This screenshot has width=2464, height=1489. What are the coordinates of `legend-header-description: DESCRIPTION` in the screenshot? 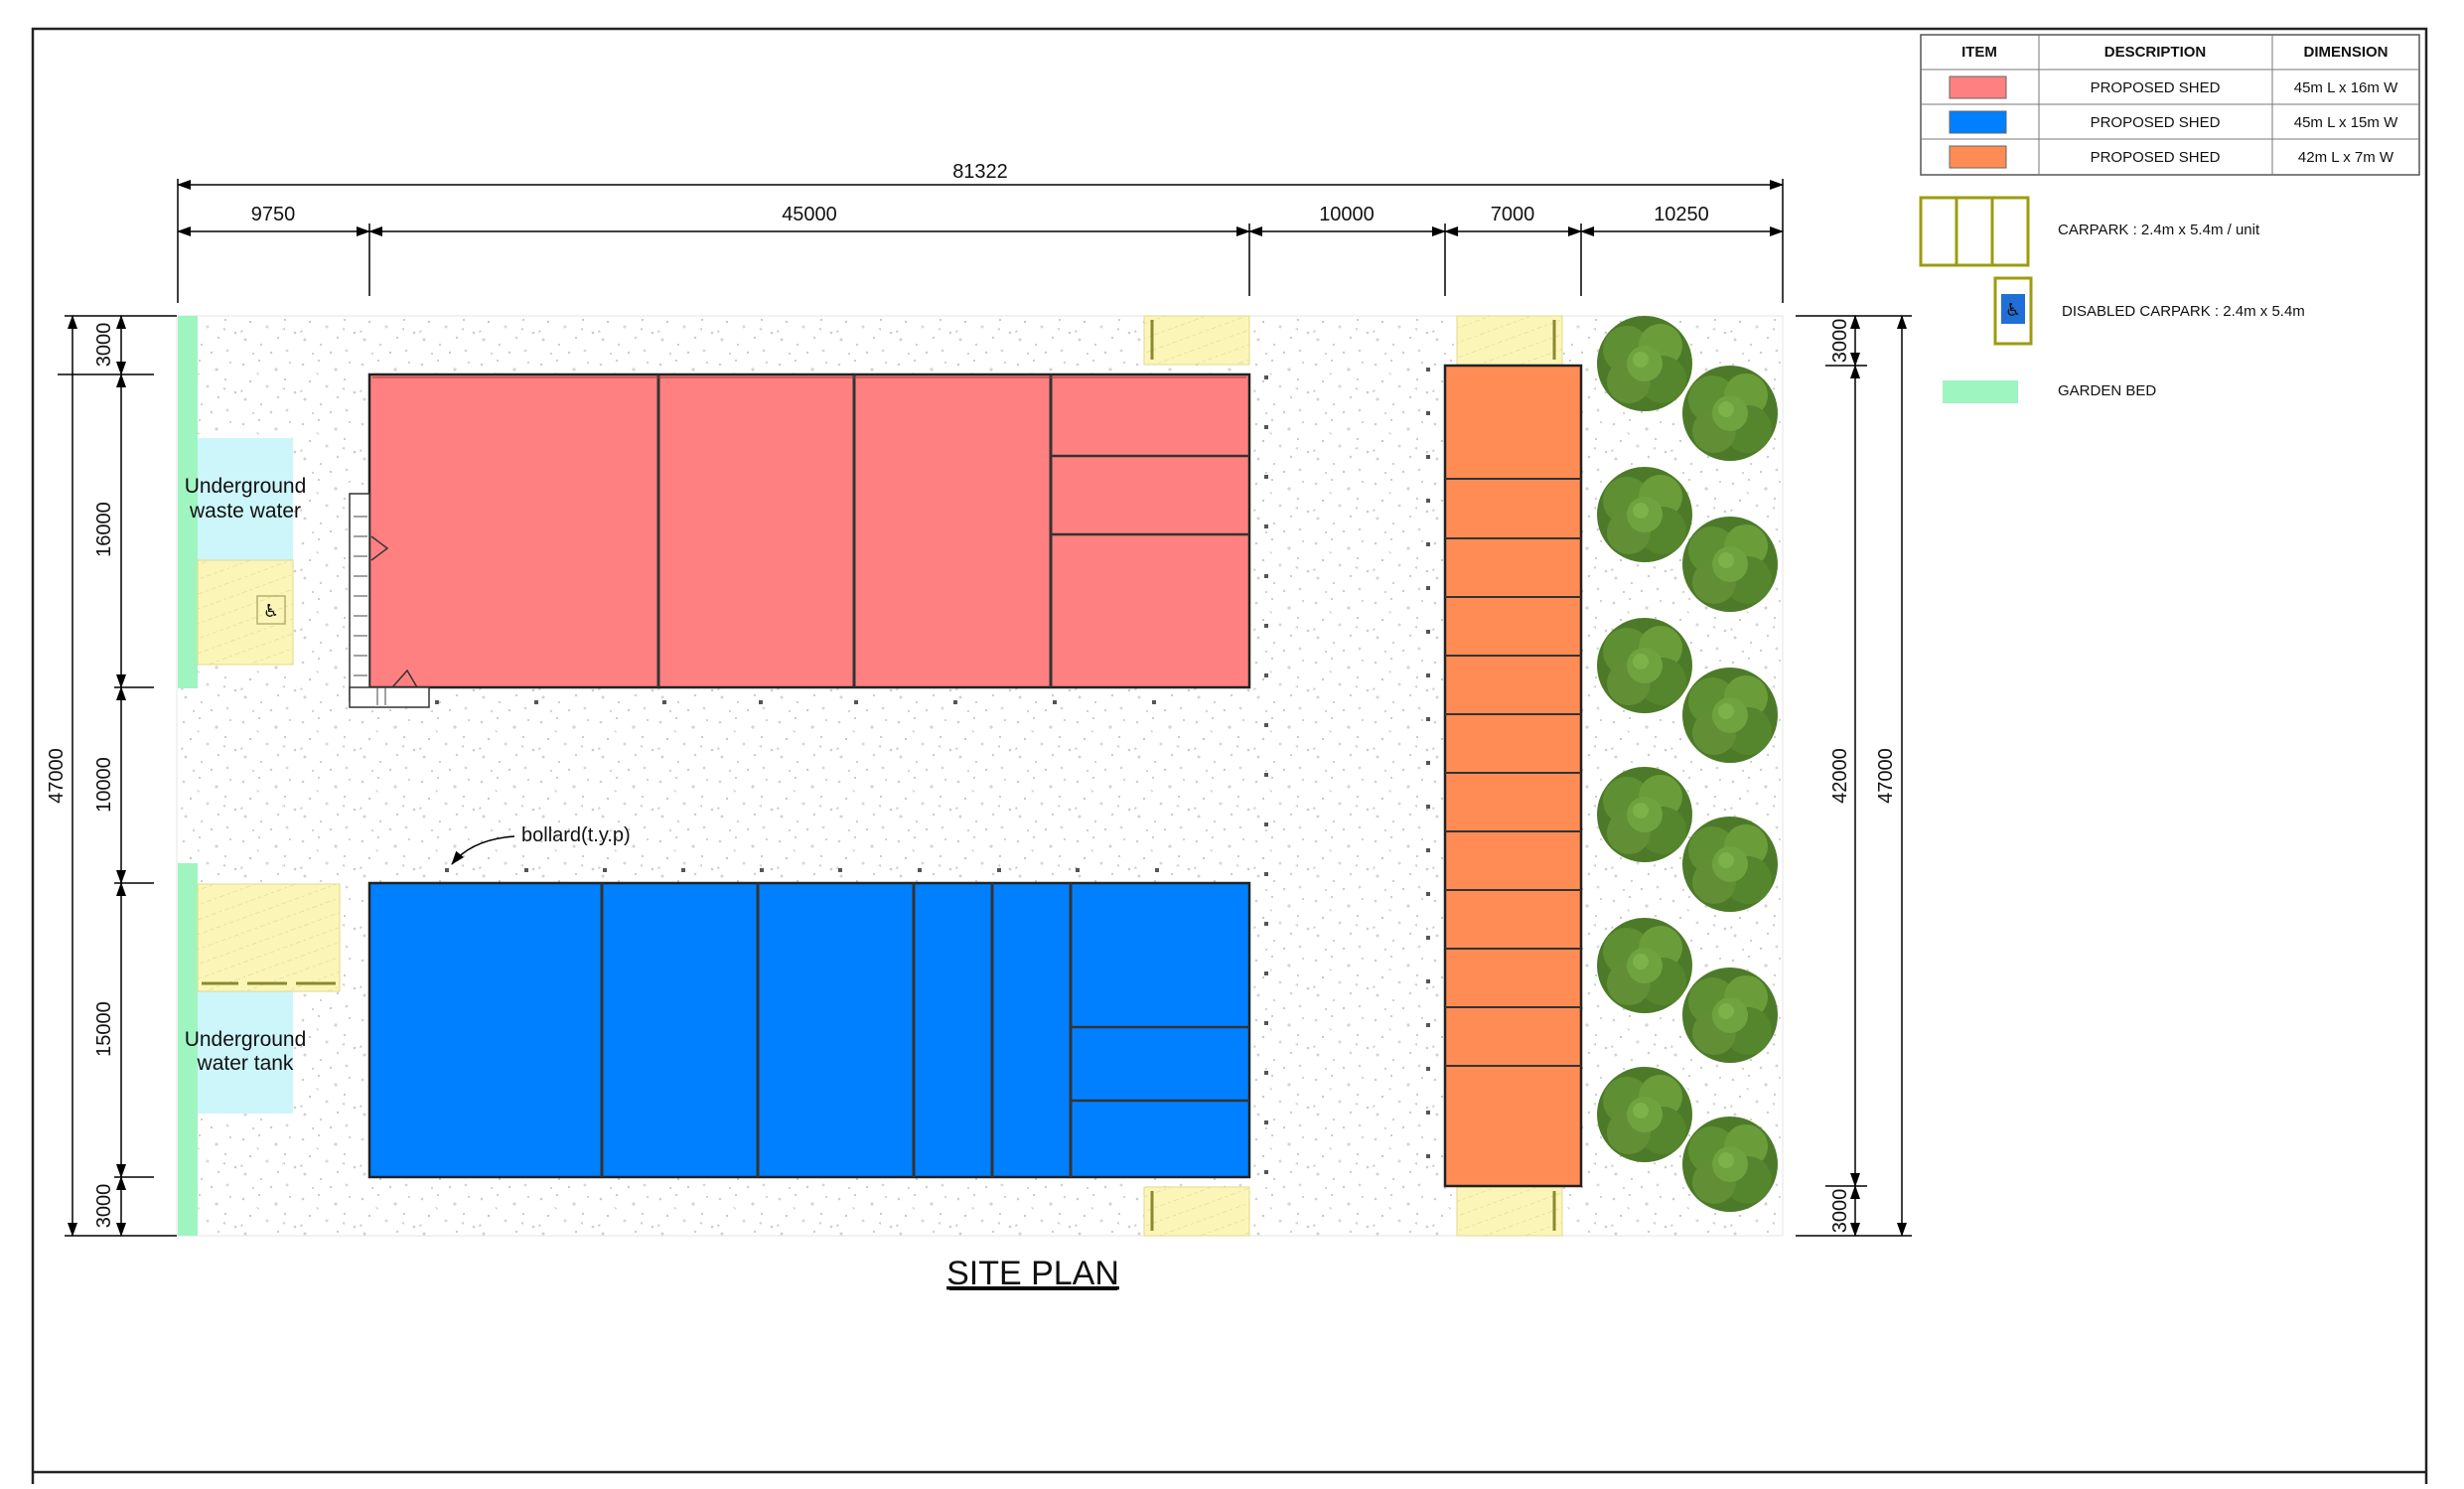 It's located at (2155, 53).